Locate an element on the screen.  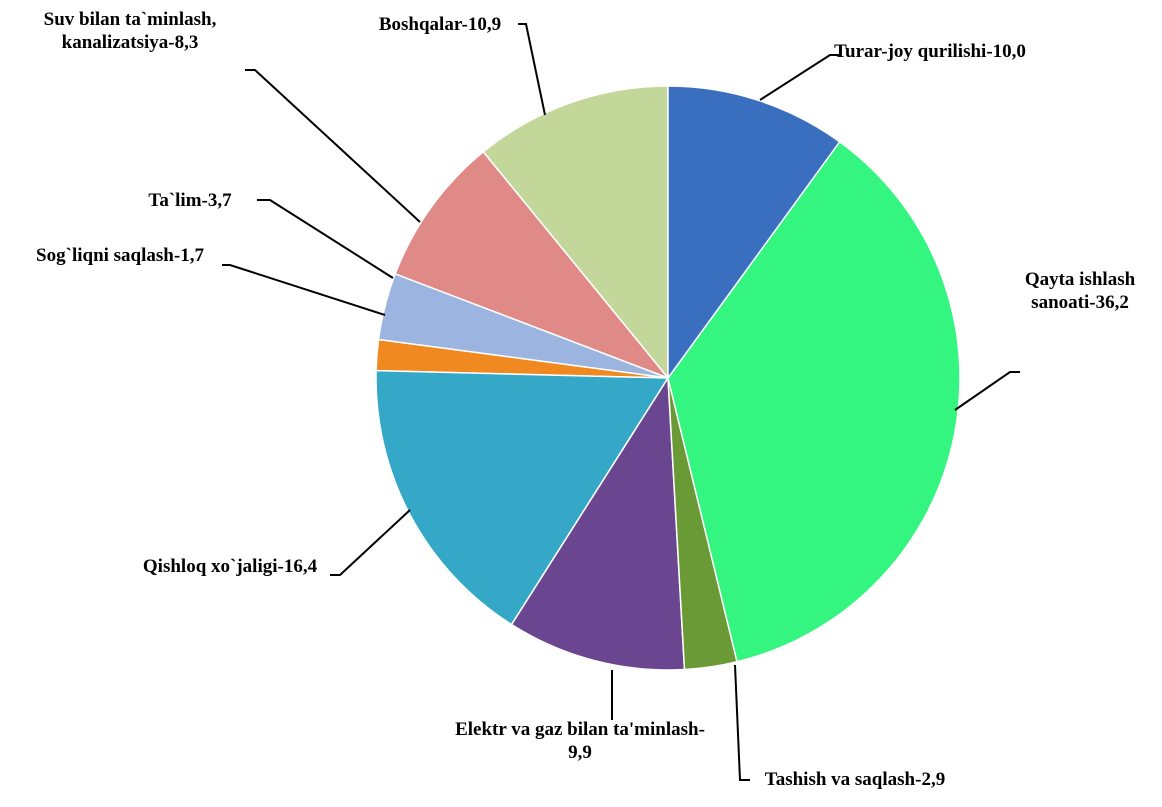
category-name: Boshqalar- is located at coordinates (423, 24).